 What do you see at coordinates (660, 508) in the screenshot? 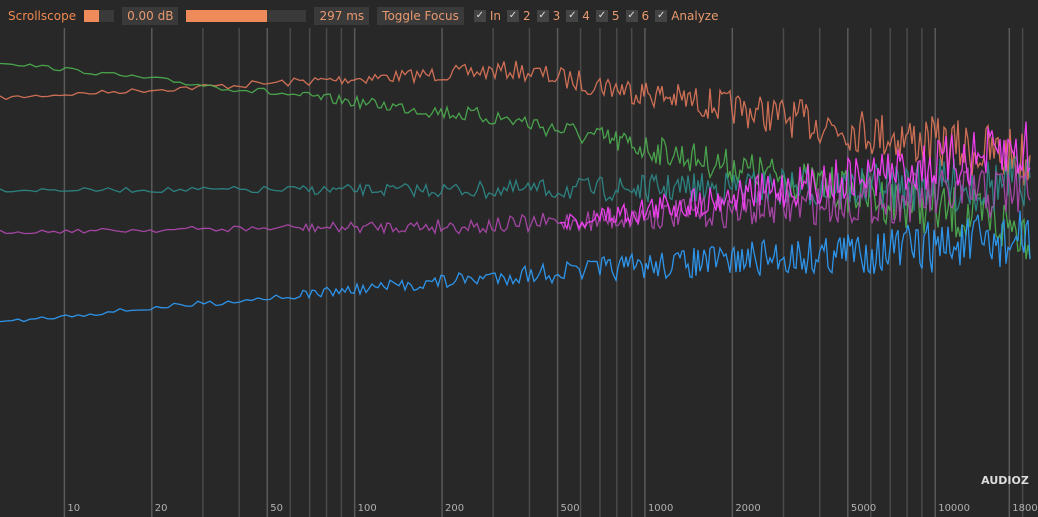
I see `x-tick-label: 1000` at bounding box center [660, 508].